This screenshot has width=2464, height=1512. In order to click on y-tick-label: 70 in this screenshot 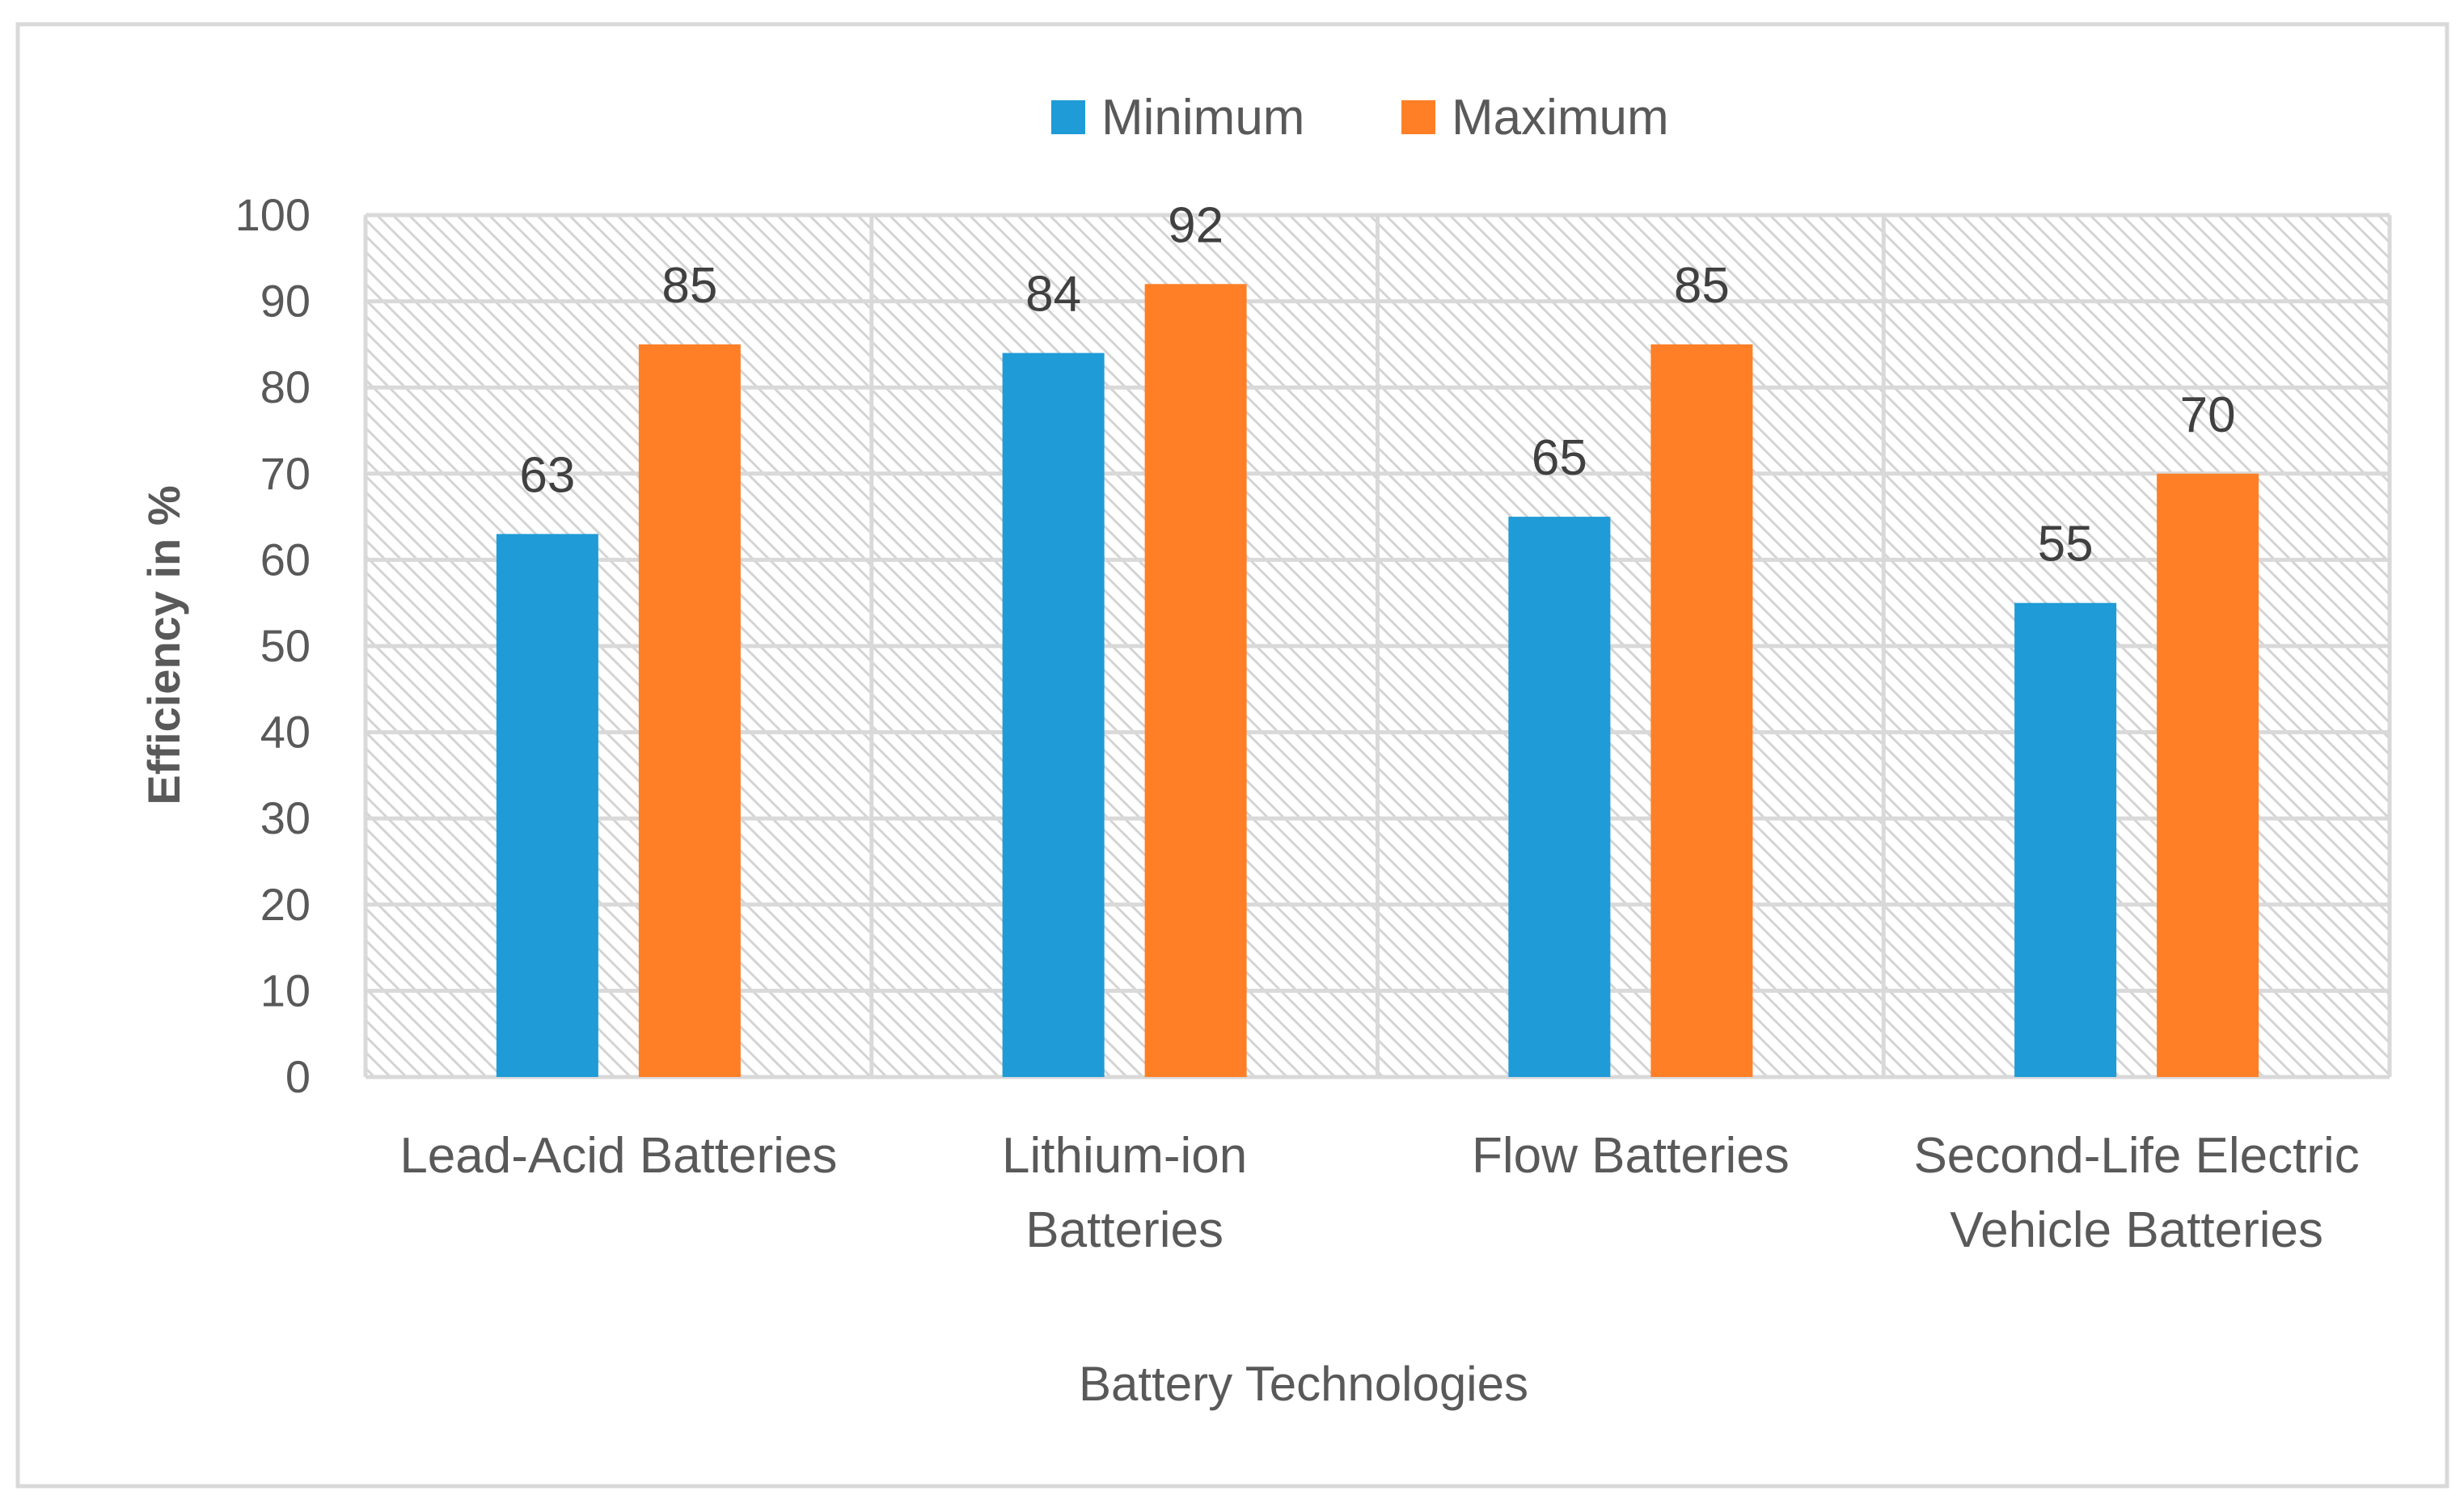, I will do `click(285, 473)`.